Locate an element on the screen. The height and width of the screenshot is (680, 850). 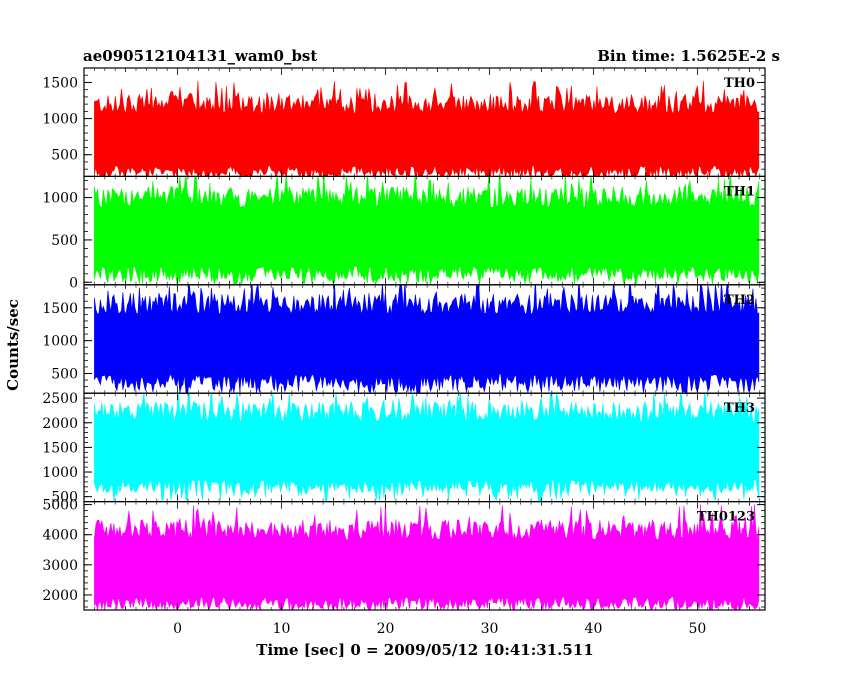
panel-frame is located at coordinates (424, 556).